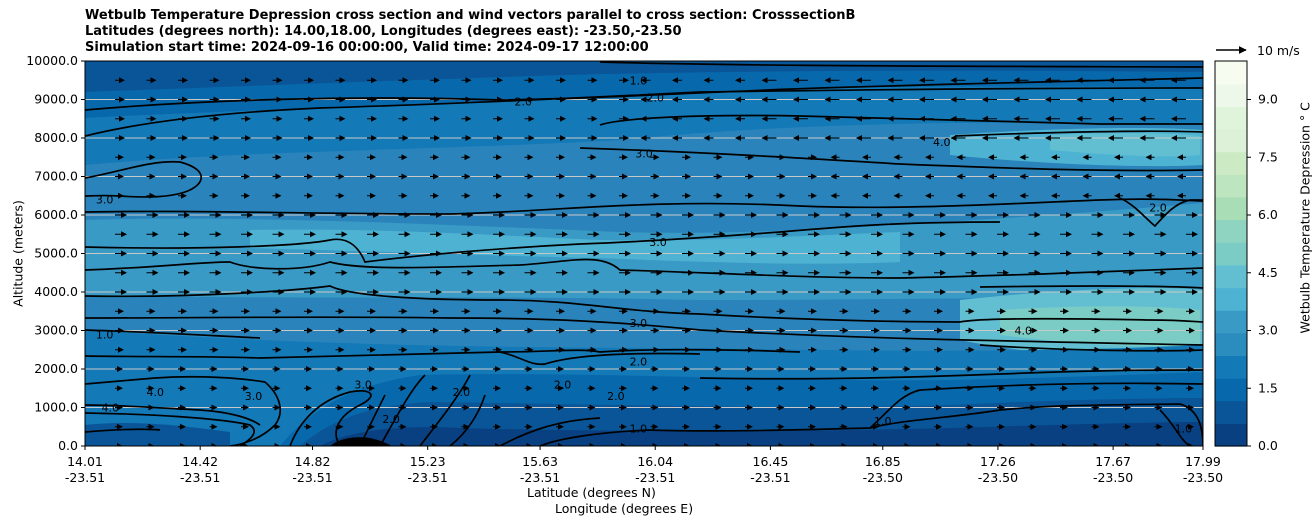 The width and height of the screenshot is (1312, 526). Describe the element at coordinates (56, 407) in the screenshot. I see `y-tick-label: 1000.0` at that location.